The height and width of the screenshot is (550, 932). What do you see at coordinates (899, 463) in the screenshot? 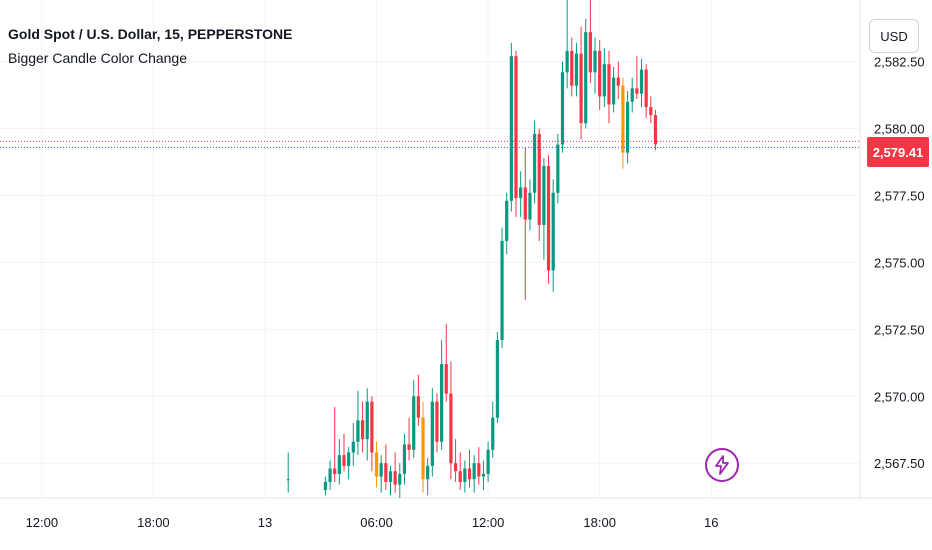
I see `price-tick-label: 2,567.50` at bounding box center [899, 463].